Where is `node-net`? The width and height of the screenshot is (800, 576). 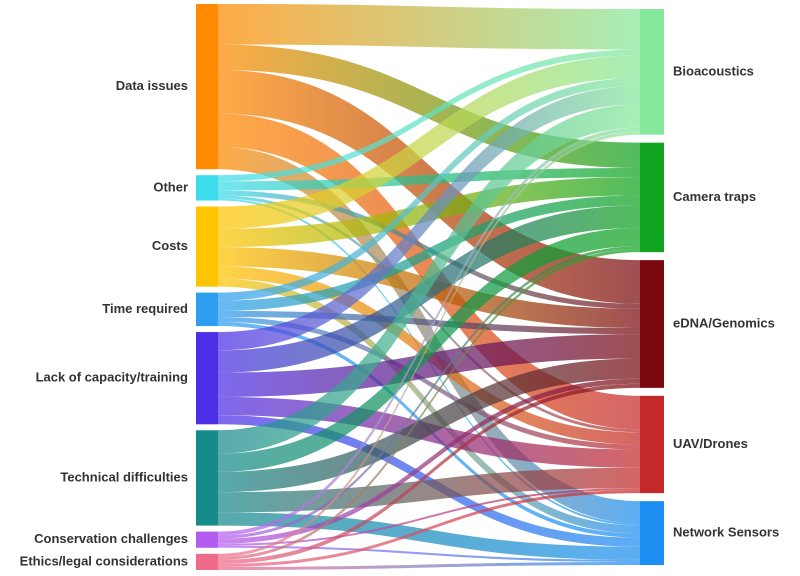 node-net is located at coordinates (652, 533).